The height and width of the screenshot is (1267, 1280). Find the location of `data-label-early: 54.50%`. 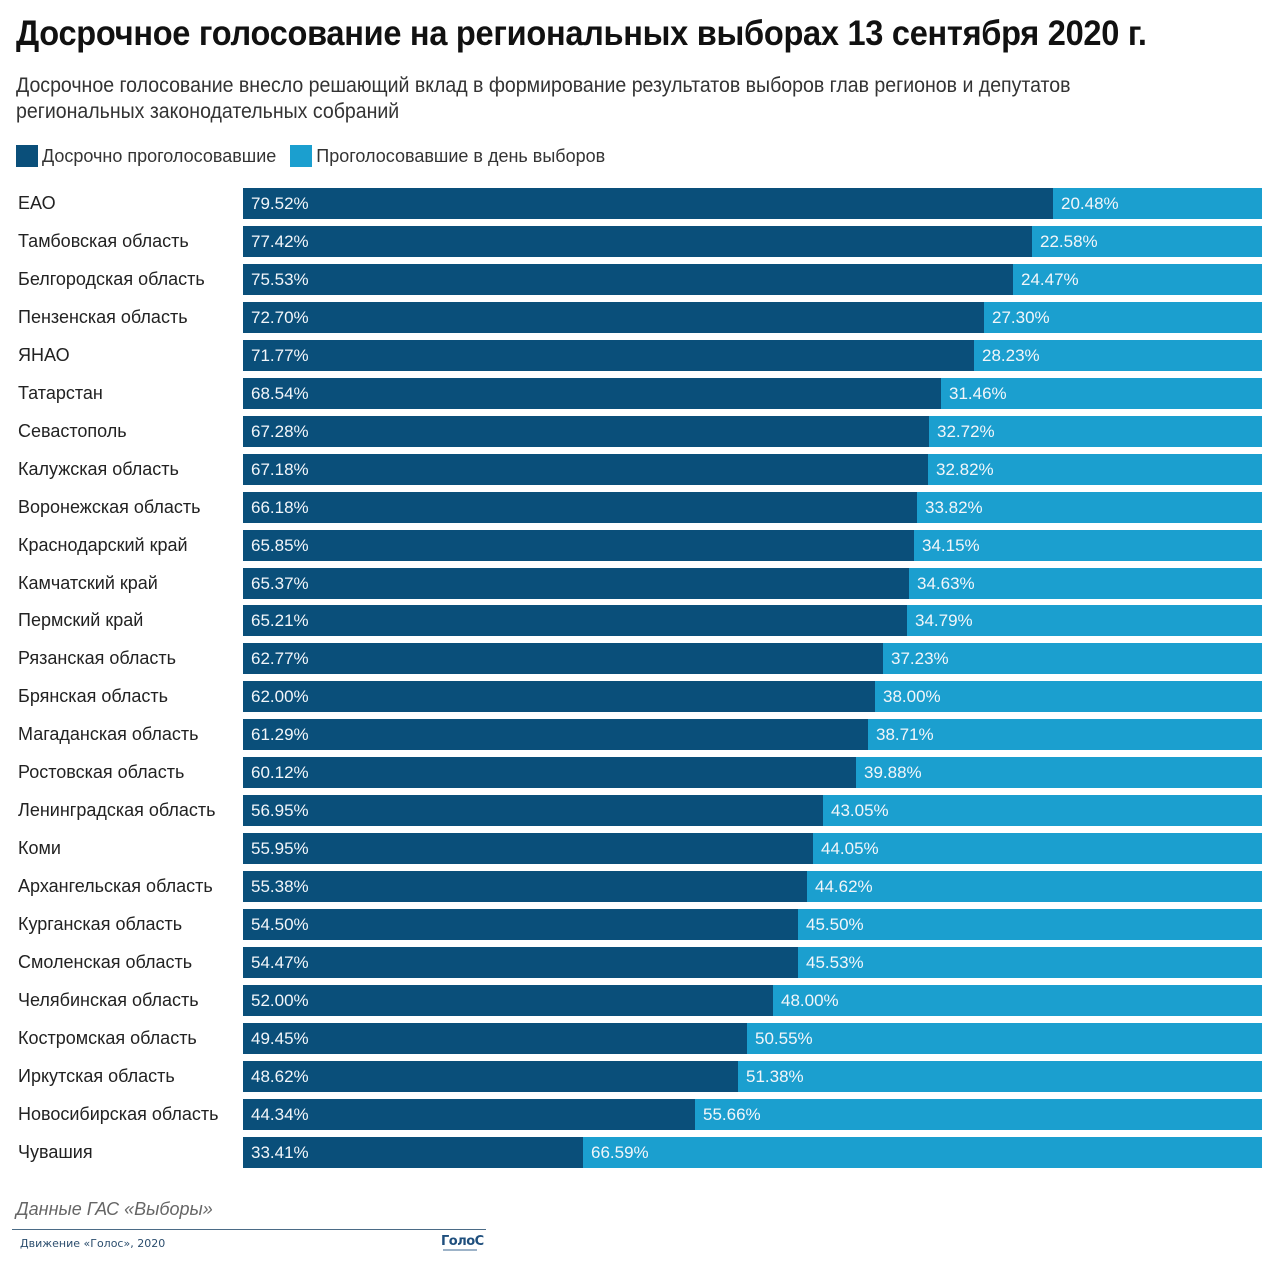

data-label-early: 54.50% is located at coordinates (280, 925).